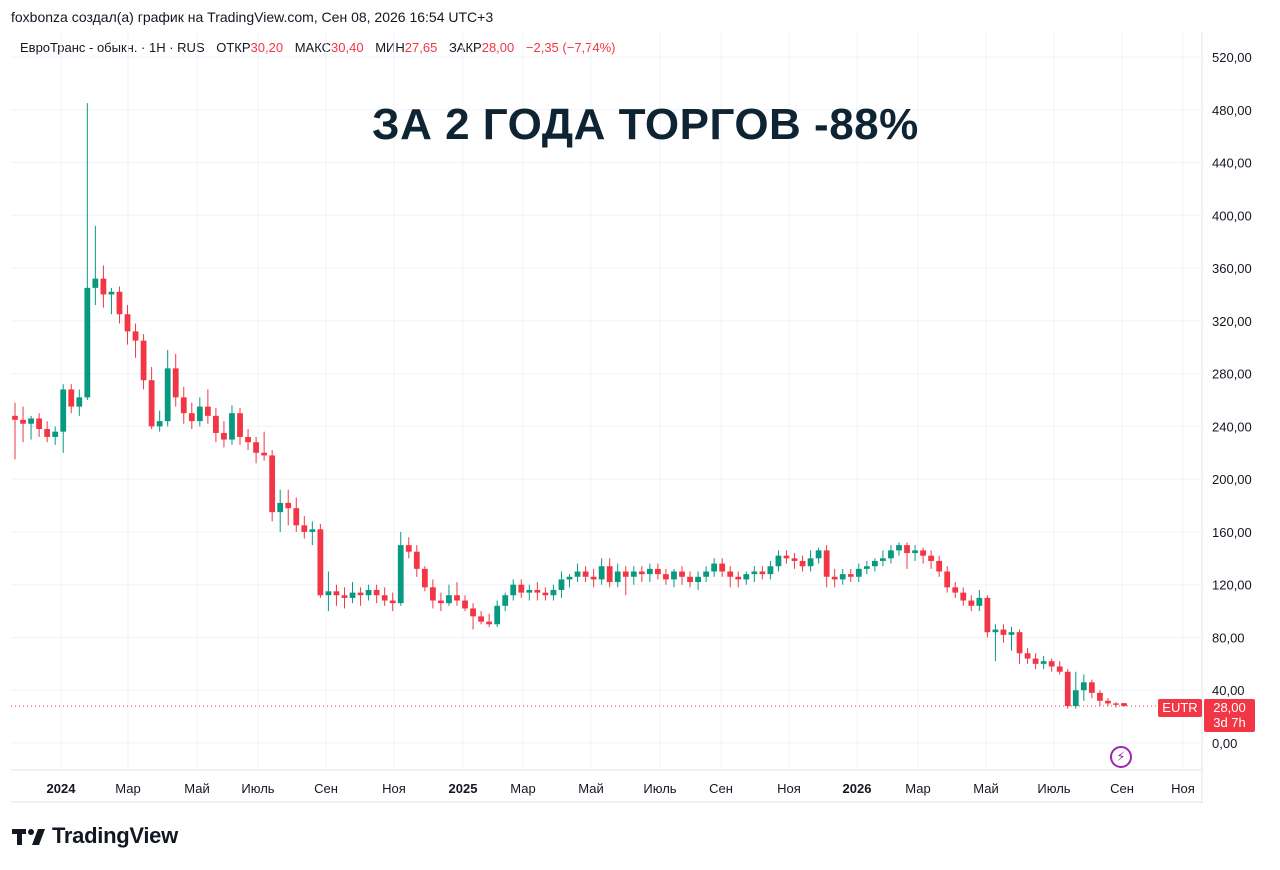  I want to click on x-tick-label: Май, so click(985, 788).